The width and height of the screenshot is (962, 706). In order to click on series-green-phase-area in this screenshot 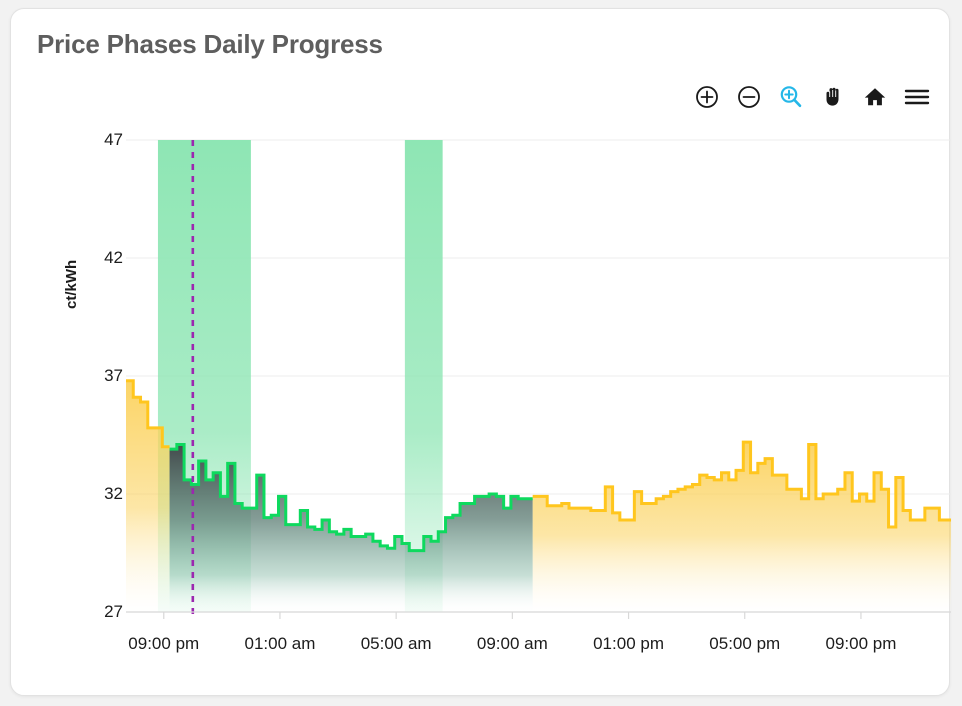, I will do `click(351, 528)`.